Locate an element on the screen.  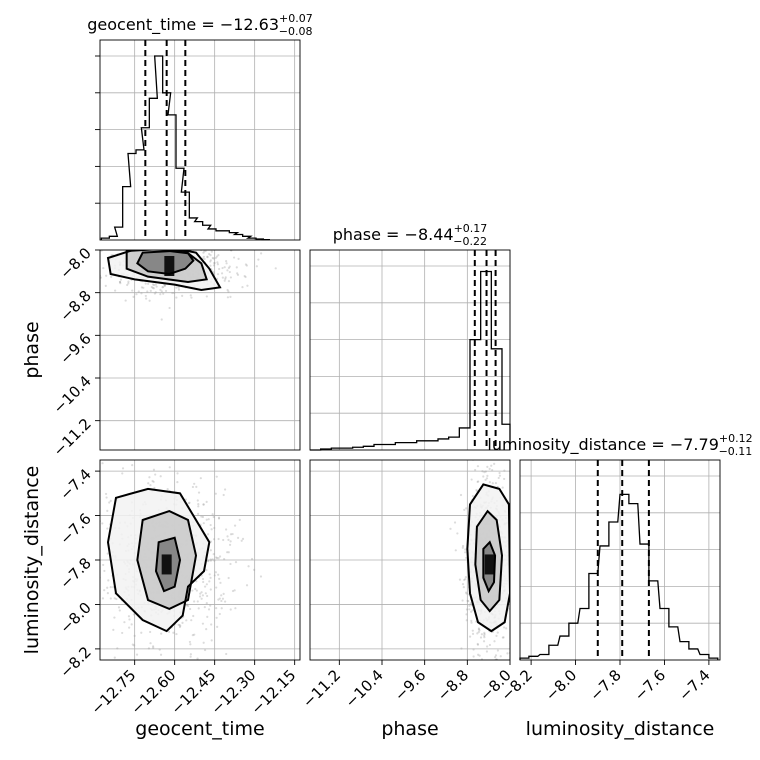
contour-line is located at coordinates (164, 271).